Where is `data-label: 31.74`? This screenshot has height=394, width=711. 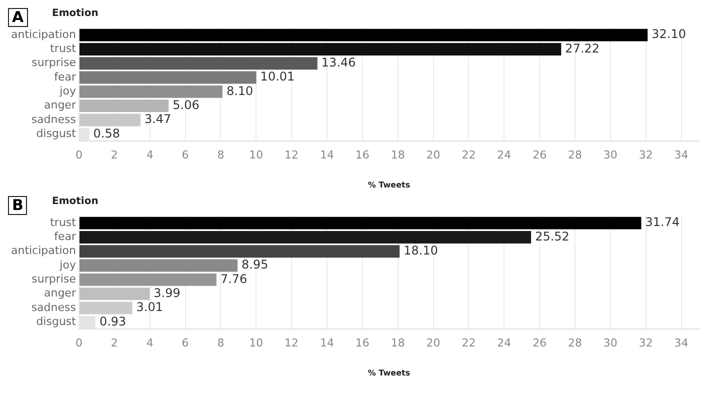
data-label: 31.74 is located at coordinates (662, 222).